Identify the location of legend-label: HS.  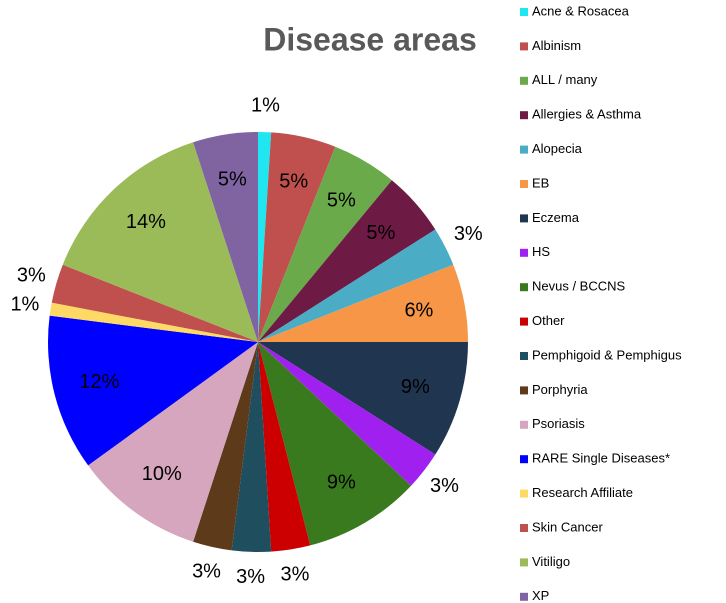
(541, 251).